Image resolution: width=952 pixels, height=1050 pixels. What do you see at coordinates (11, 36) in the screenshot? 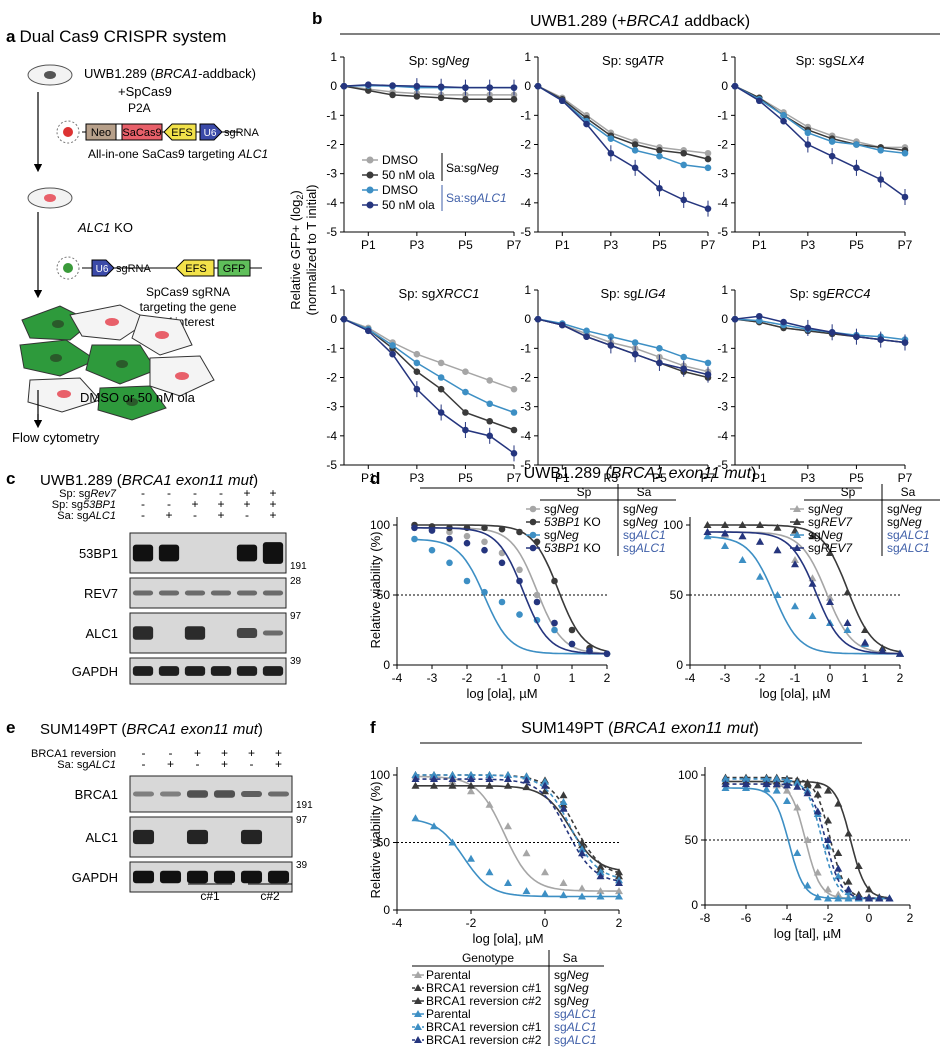
I see `panel-a-letter: a` at bounding box center [11, 36].